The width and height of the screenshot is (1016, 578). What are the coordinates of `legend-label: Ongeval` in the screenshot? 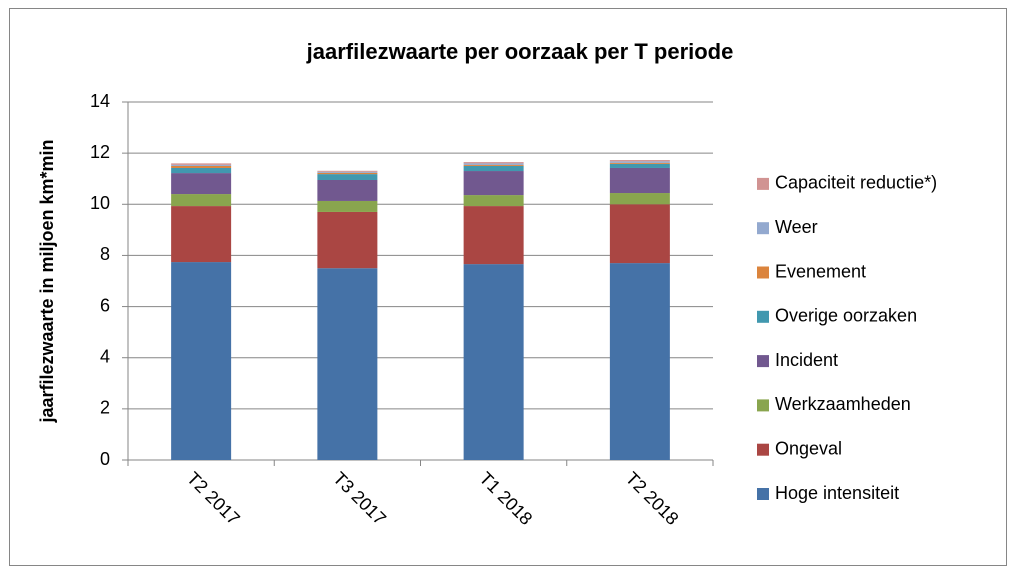 It's located at (808, 448).